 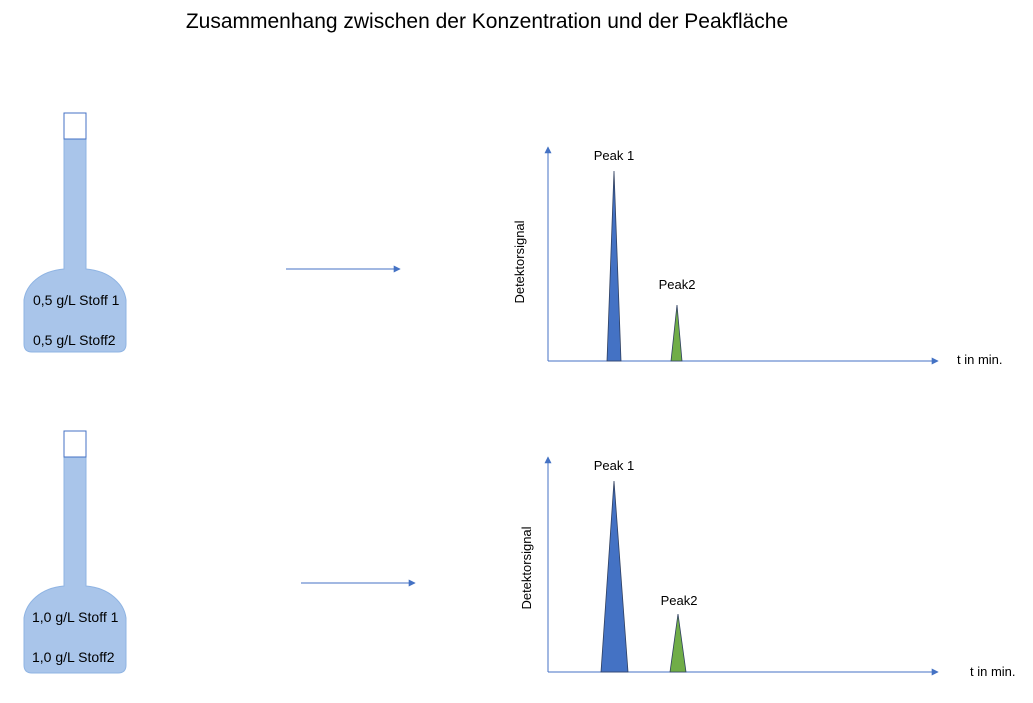 I want to click on volumetric-flask-icon: 0,5 g/L Stoff 1 0,5 g/L Stoff2, so click(x=75, y=232).